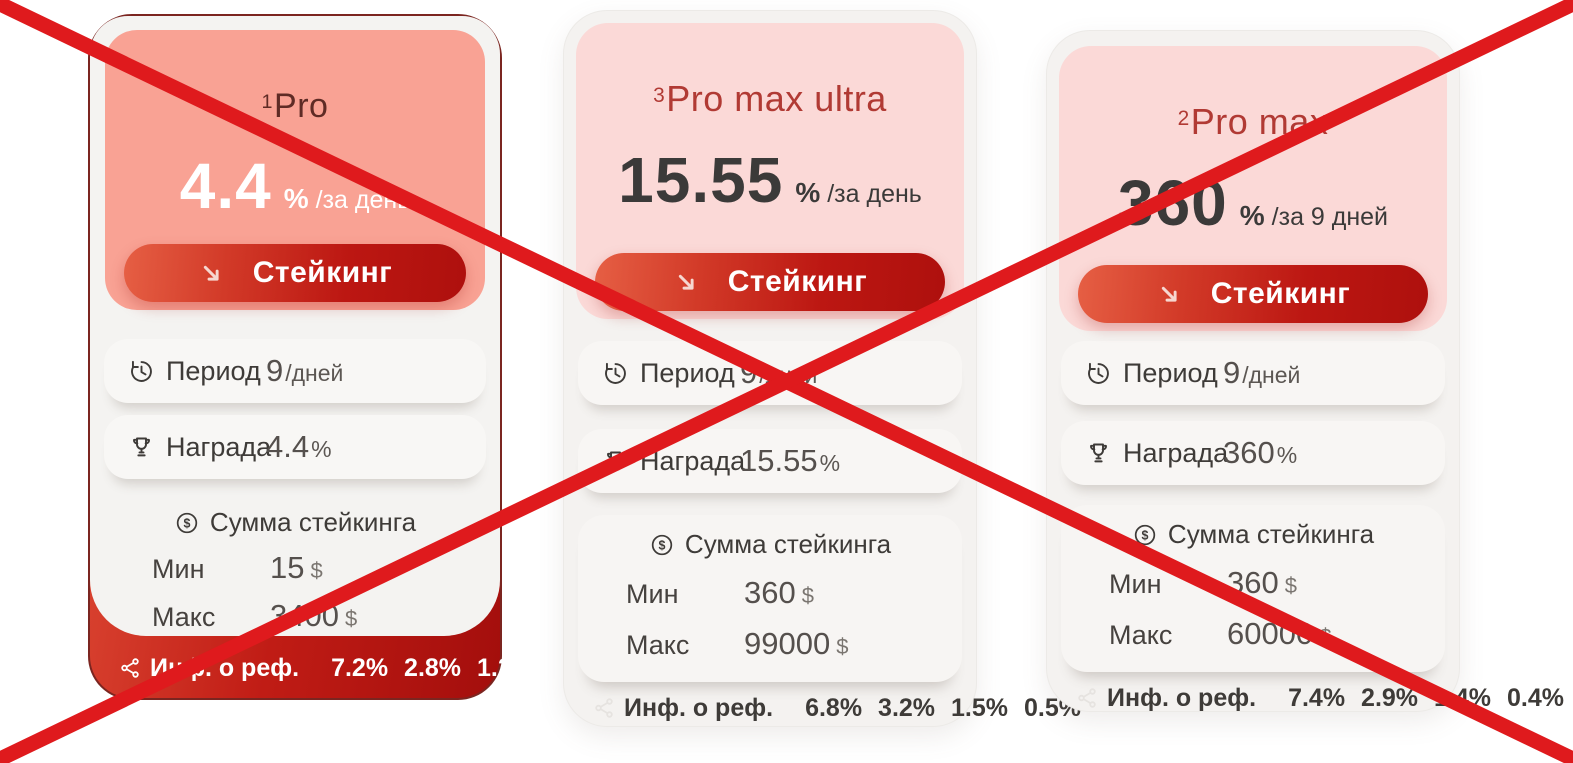 This screenshot has width=1573, height=763. I want to click on referral-info-row: Инф. о реф. 6.8% 3.2% 1.5% 0.5%, so click(822, 708).